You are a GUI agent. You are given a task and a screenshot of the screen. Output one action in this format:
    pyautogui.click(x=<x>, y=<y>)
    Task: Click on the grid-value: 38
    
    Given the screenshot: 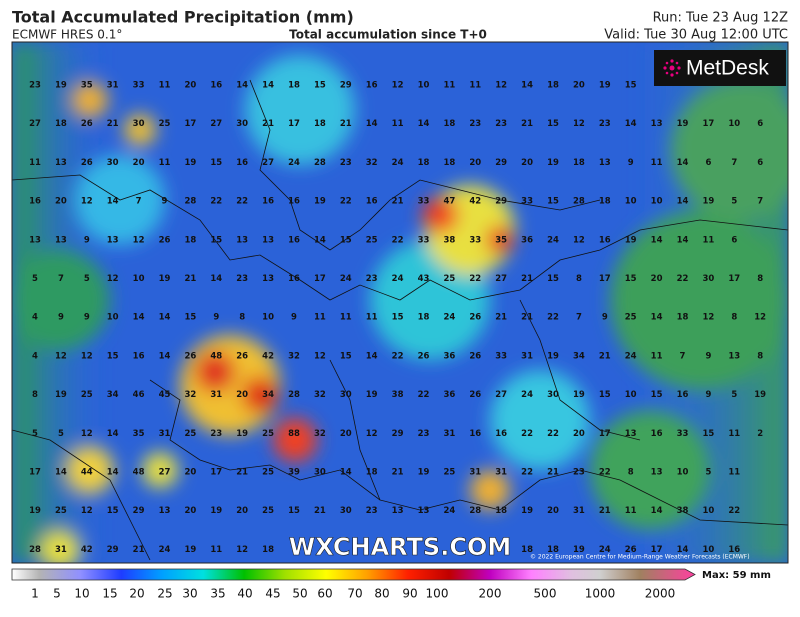 What is the action you would take?
    pyautogui.click(x=449, y=240)
    